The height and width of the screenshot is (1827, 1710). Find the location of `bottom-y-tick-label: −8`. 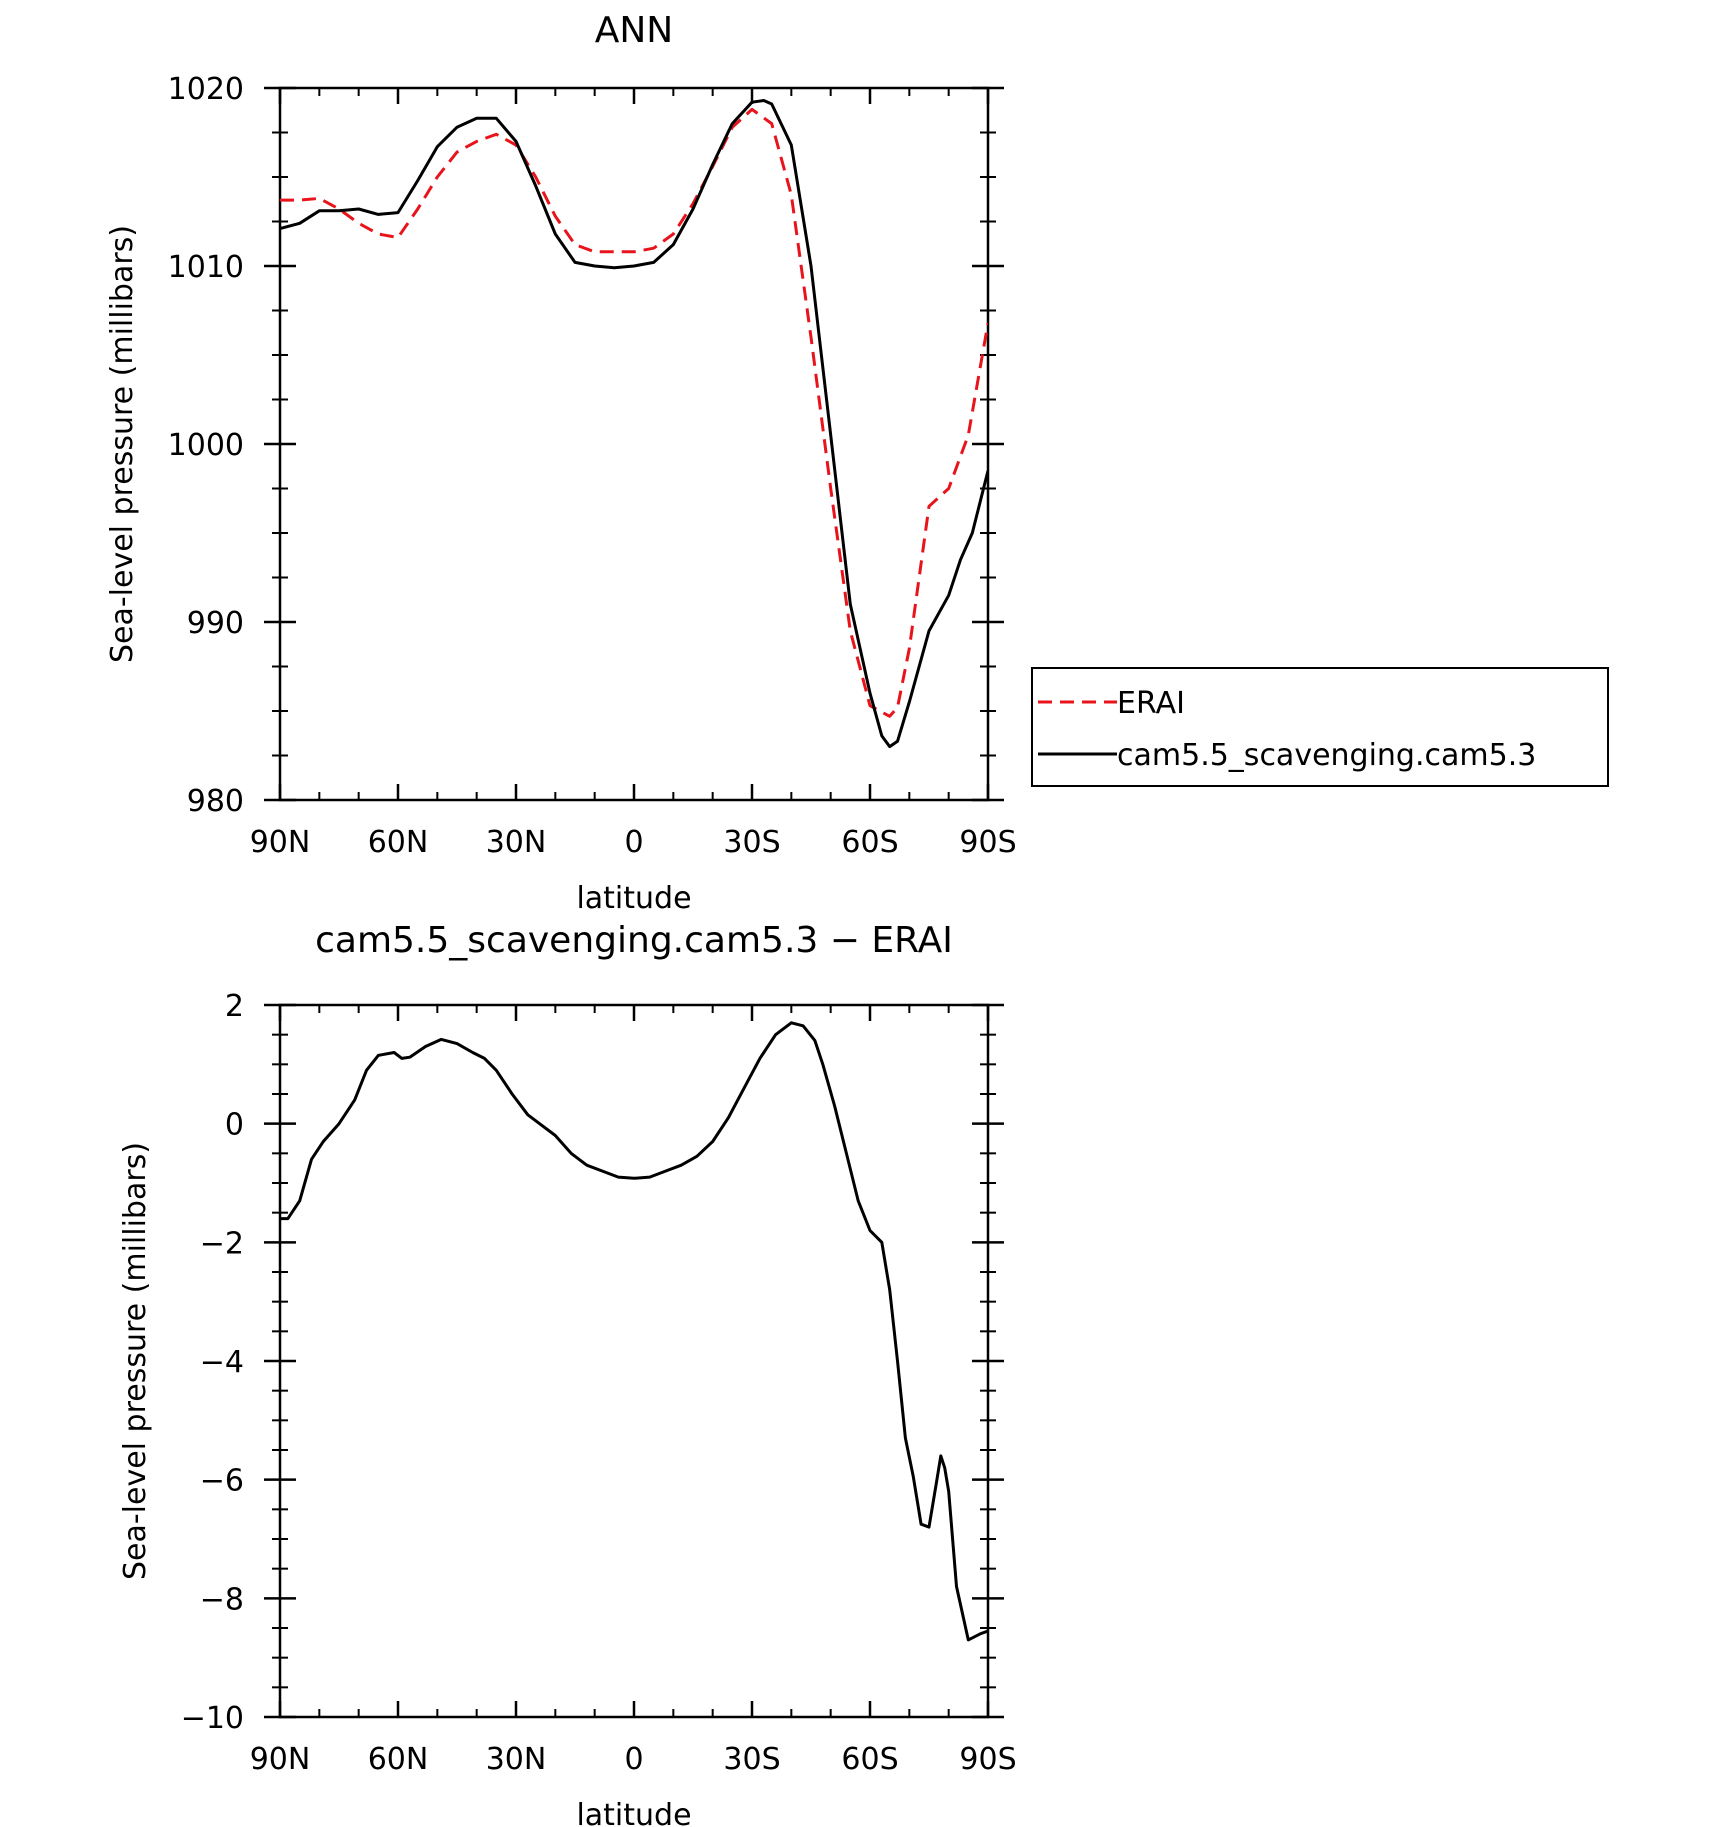

bottom-y-tick-label: −8 is located at coordinates (222, 1599).